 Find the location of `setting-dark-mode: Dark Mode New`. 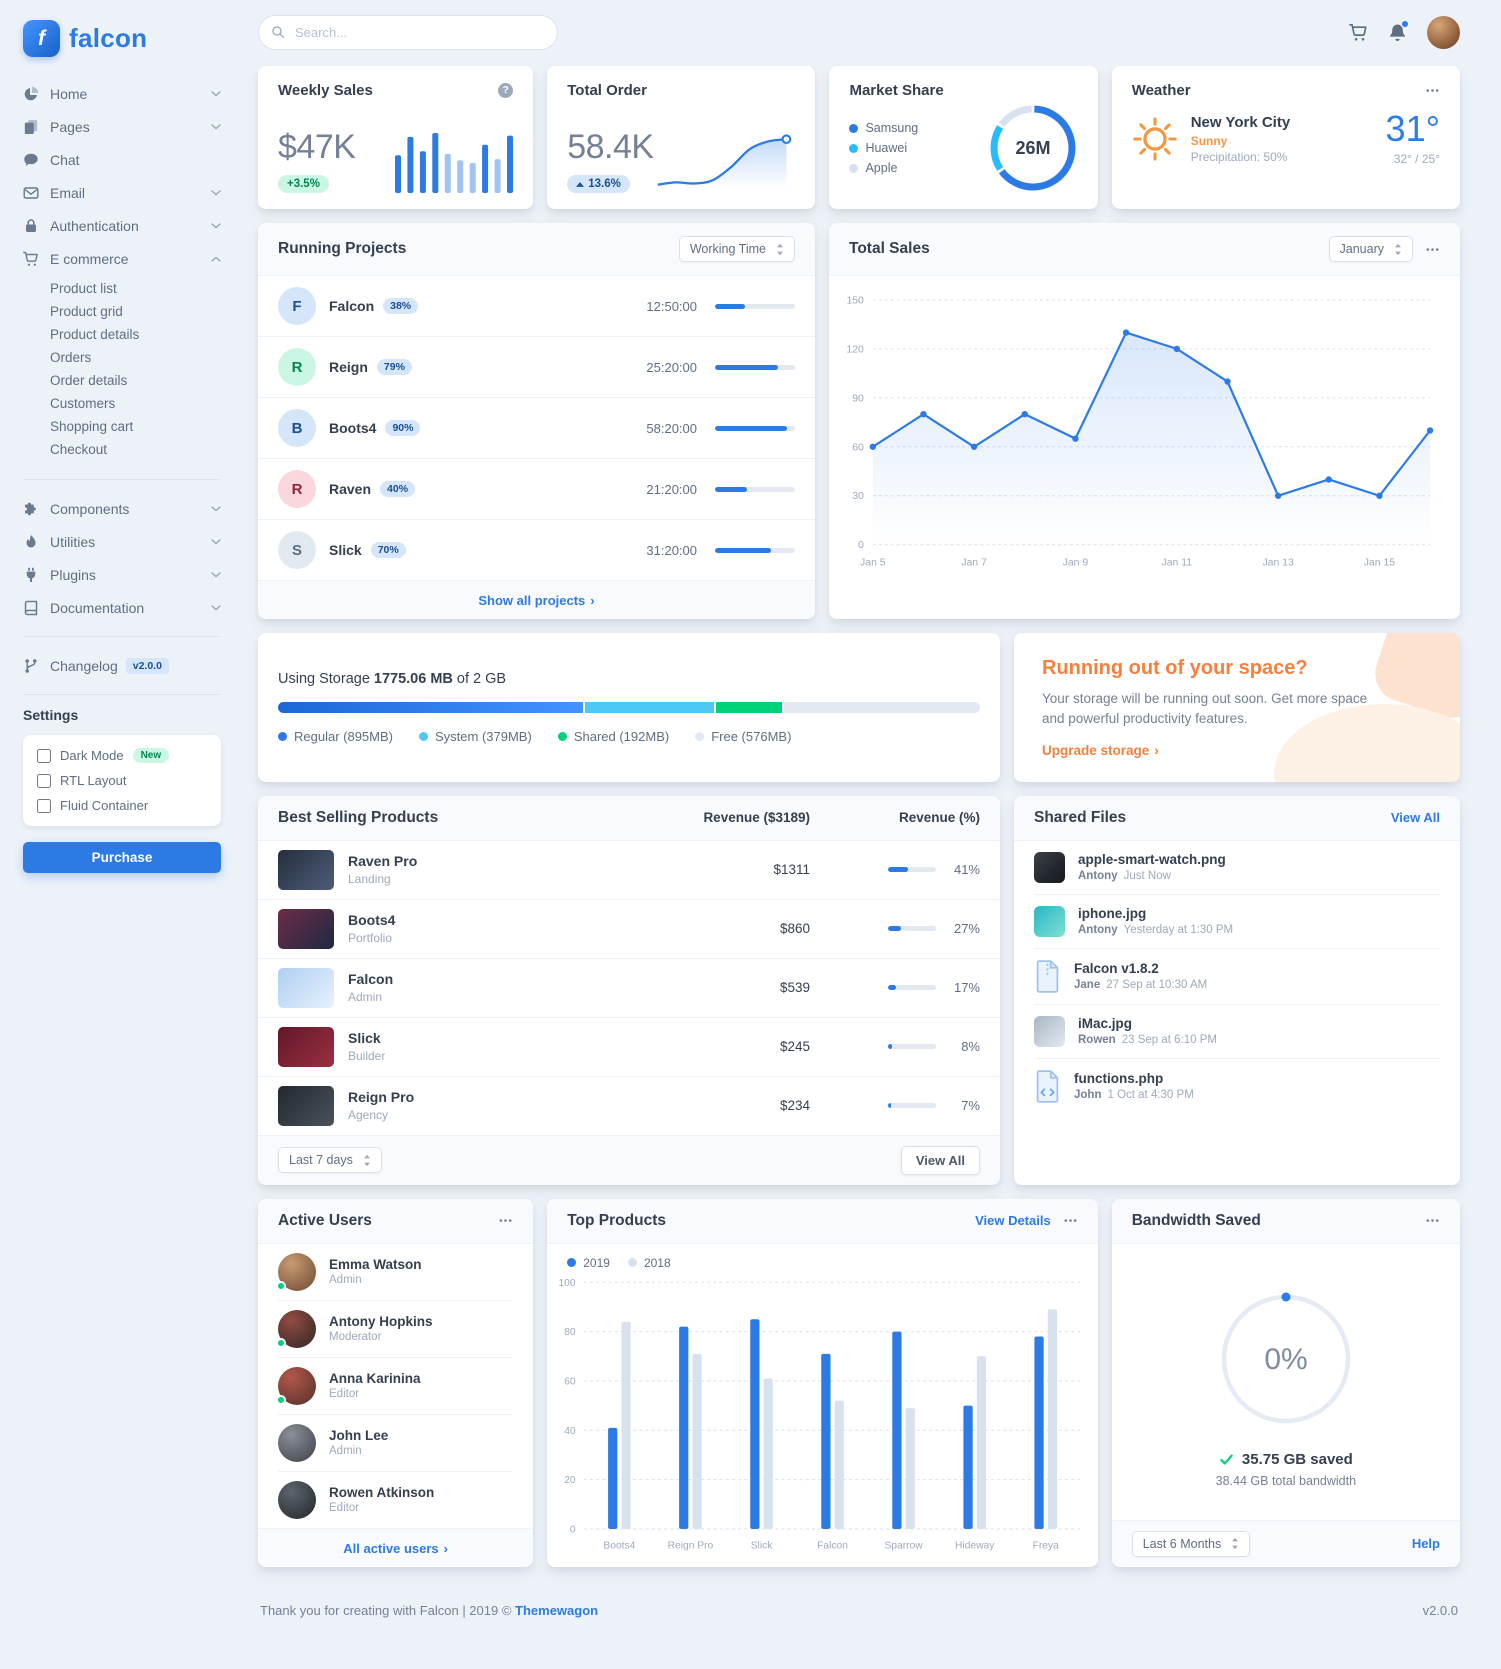

setting-dark-mode: Dark Mode New is located at coordinates (122, 755).